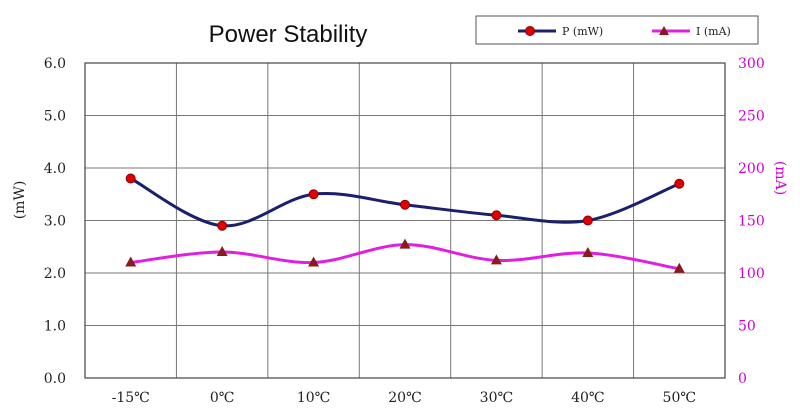 The image size is (800, 413). What do you see at coordinates (496, 398) in the screenshot?
I see `x-tick-label: 30℃` at bounding box center [496, 398].